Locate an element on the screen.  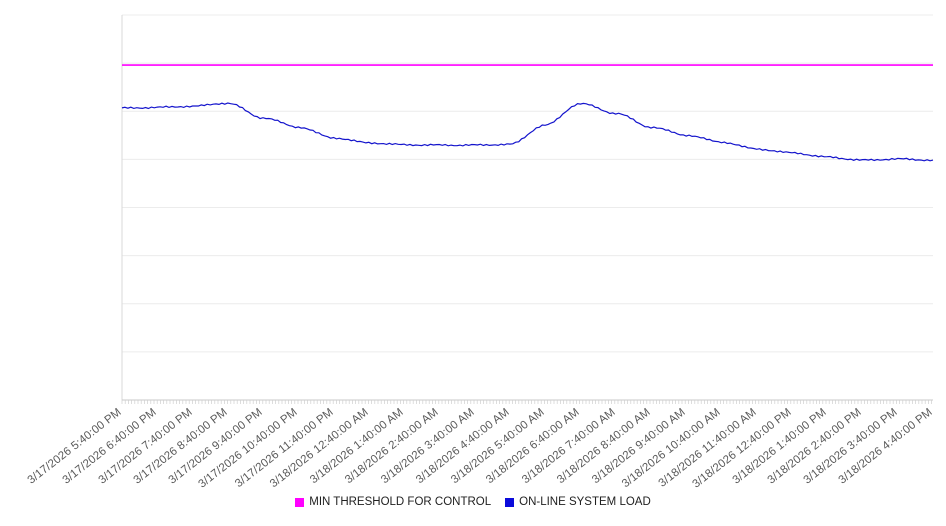
legend-item: ON-LINE SYSTEM LOAD is located at coordinates (578, 502).